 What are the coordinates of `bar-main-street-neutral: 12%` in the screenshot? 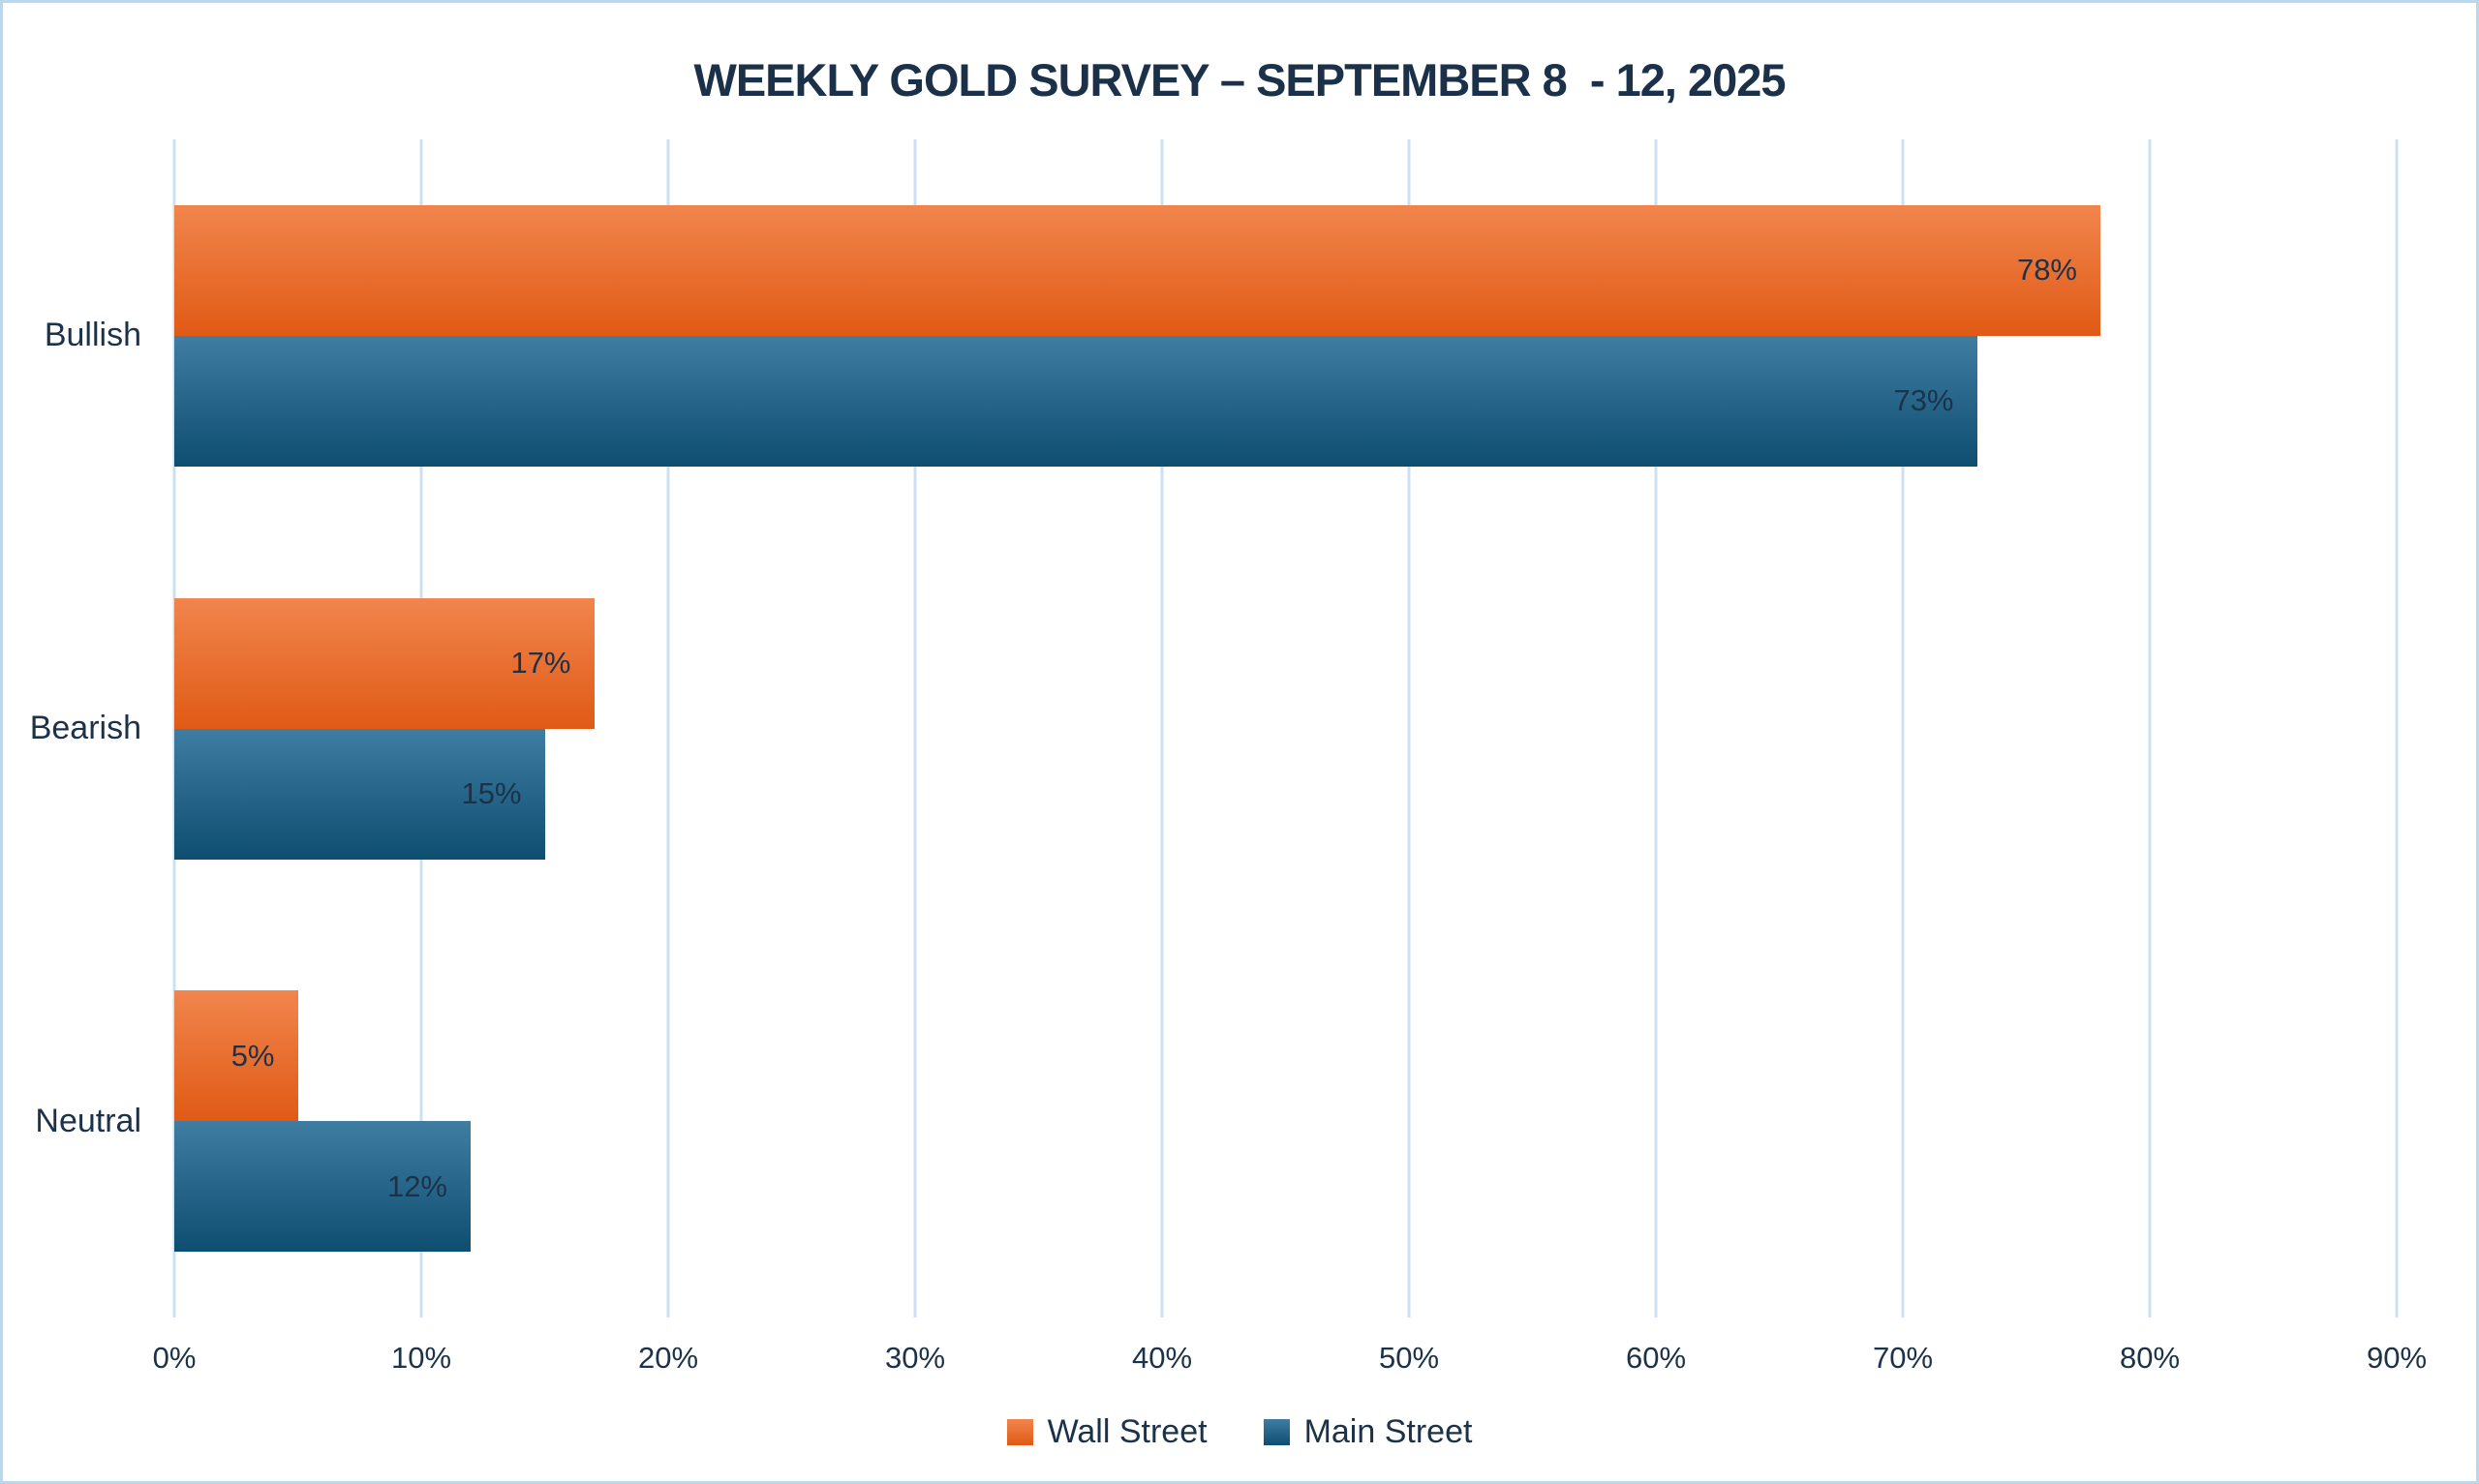 It's located at (322, 1187).